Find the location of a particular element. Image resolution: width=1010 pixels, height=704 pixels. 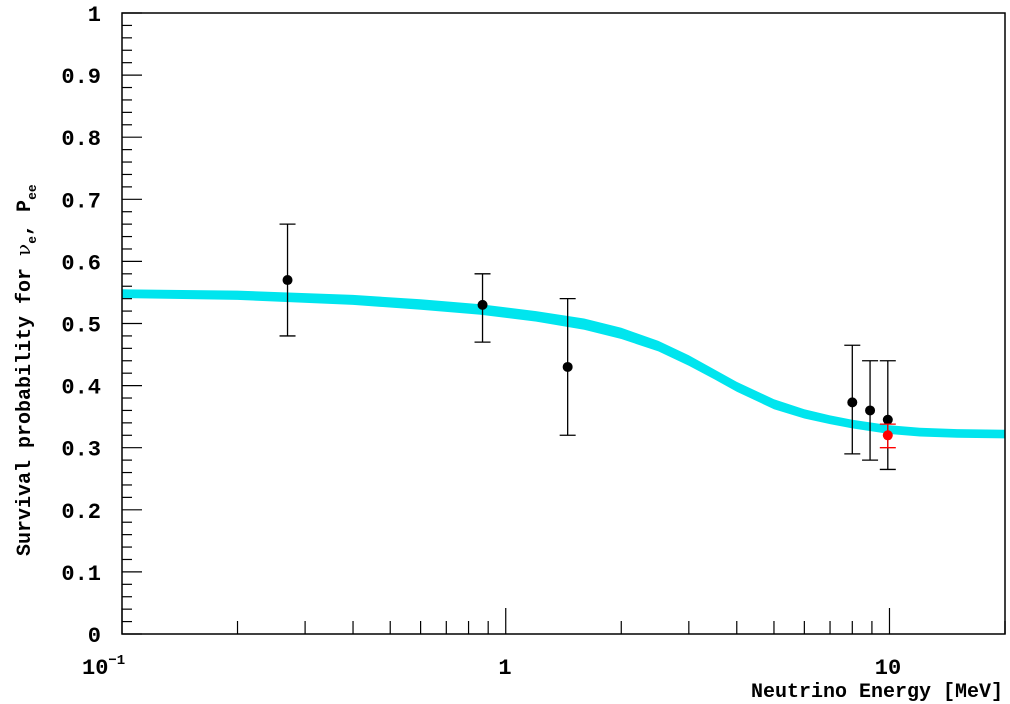

y-tick-label: 0.8 is located at coordinates (81, 139).